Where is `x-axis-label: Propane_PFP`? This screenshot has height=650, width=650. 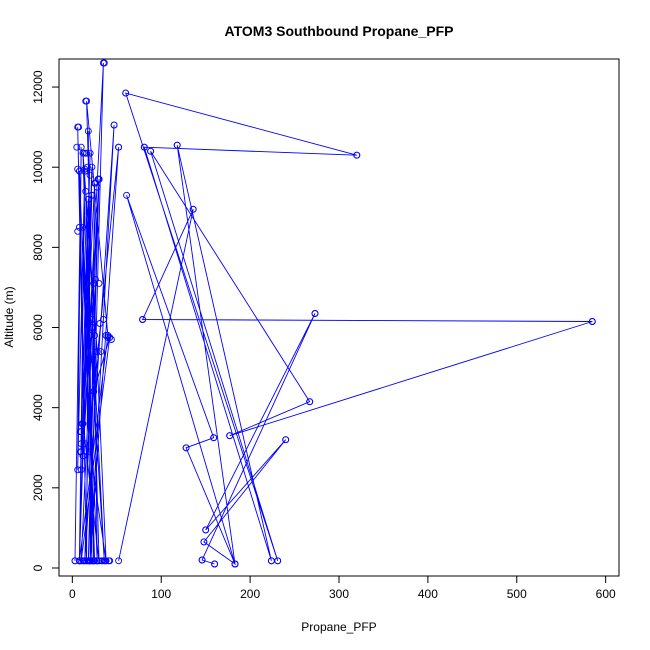
x-axis-label: Propane_PFP is located at coordinates (338, 627).